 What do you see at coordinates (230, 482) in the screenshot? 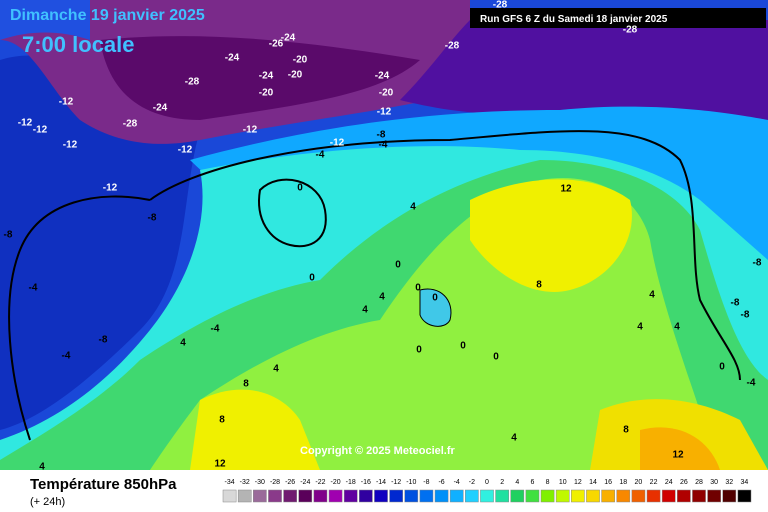
I see `legend-label: -34` at bounding box center [230, 482].